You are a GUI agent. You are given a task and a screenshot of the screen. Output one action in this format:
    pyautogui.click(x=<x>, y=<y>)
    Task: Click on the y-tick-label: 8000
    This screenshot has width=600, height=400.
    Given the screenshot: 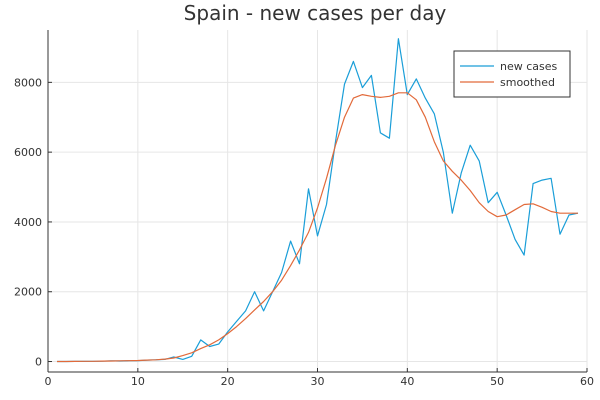 What is the action you would take?
    pyautogui.click(x=28, y=82)
    